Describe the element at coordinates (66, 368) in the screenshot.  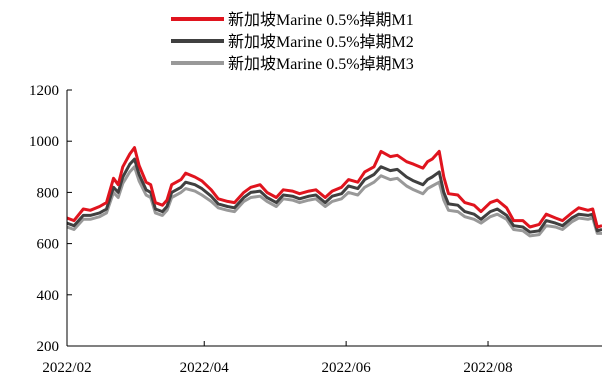
I see `x-tick-label: 2022/02` at that location.